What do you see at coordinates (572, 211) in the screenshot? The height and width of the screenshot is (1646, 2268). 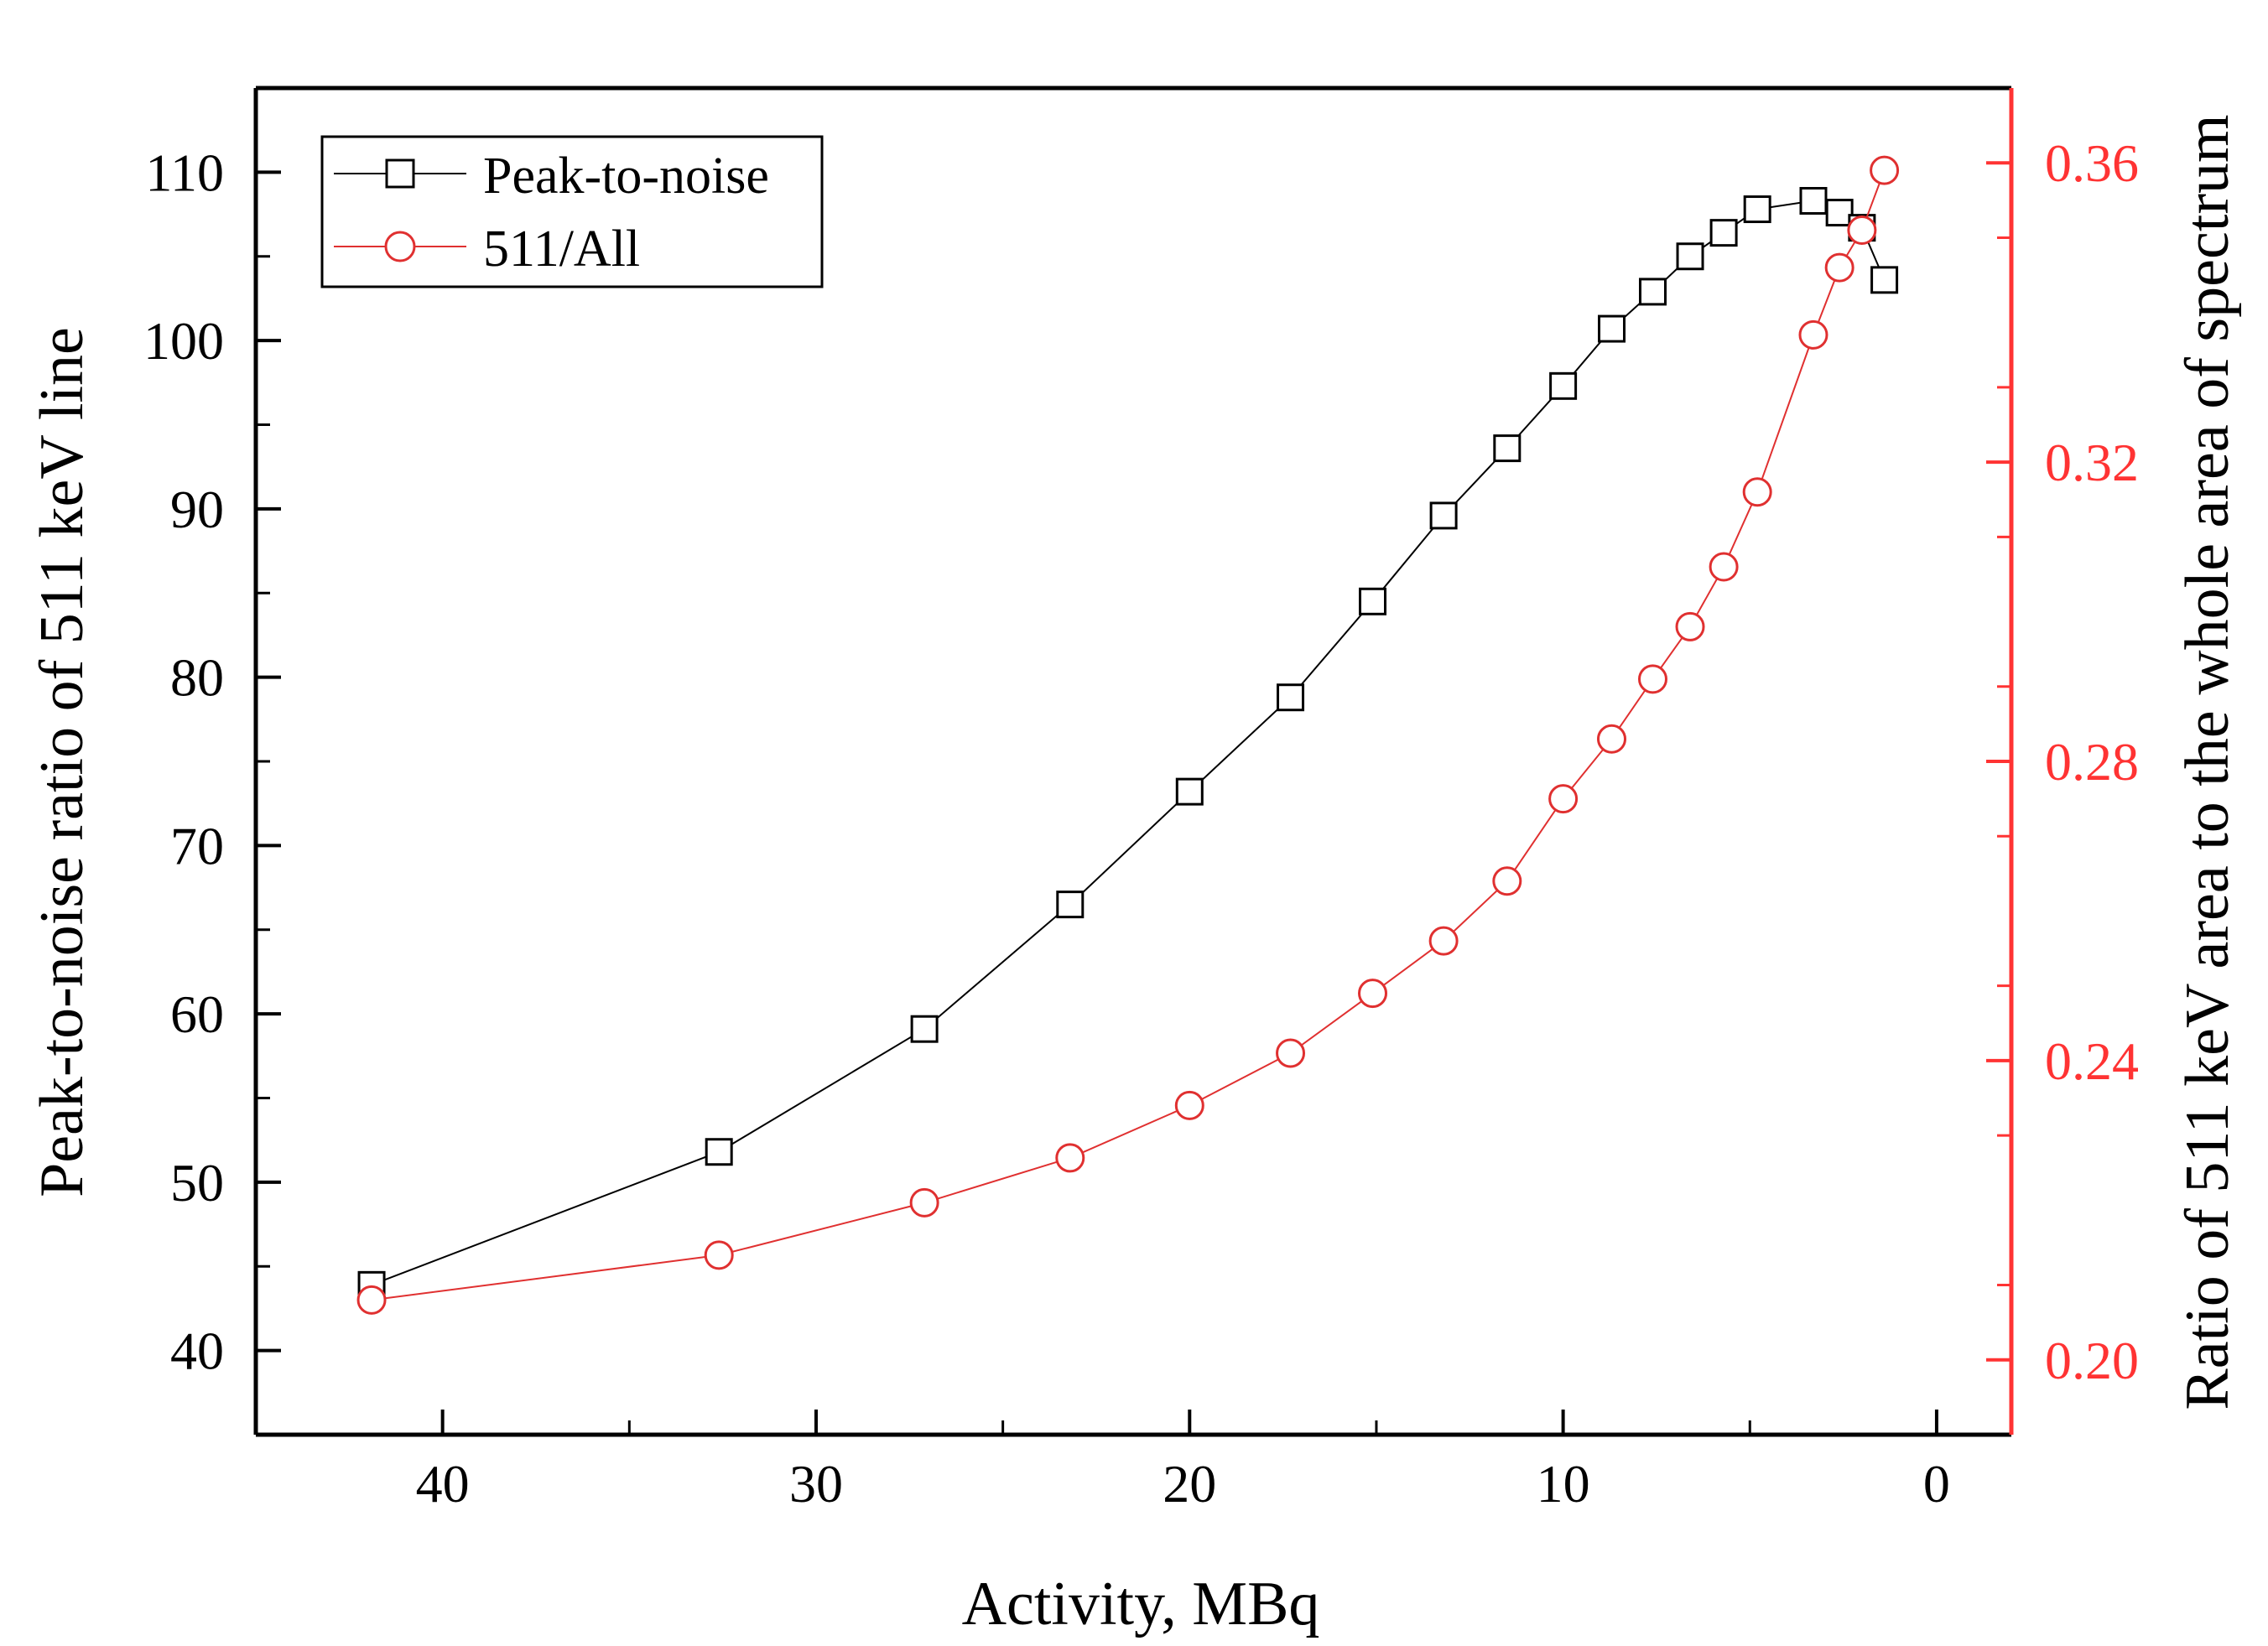 I see `legend: Peak-to-noise 511/All` at bounding box center [572, 211].